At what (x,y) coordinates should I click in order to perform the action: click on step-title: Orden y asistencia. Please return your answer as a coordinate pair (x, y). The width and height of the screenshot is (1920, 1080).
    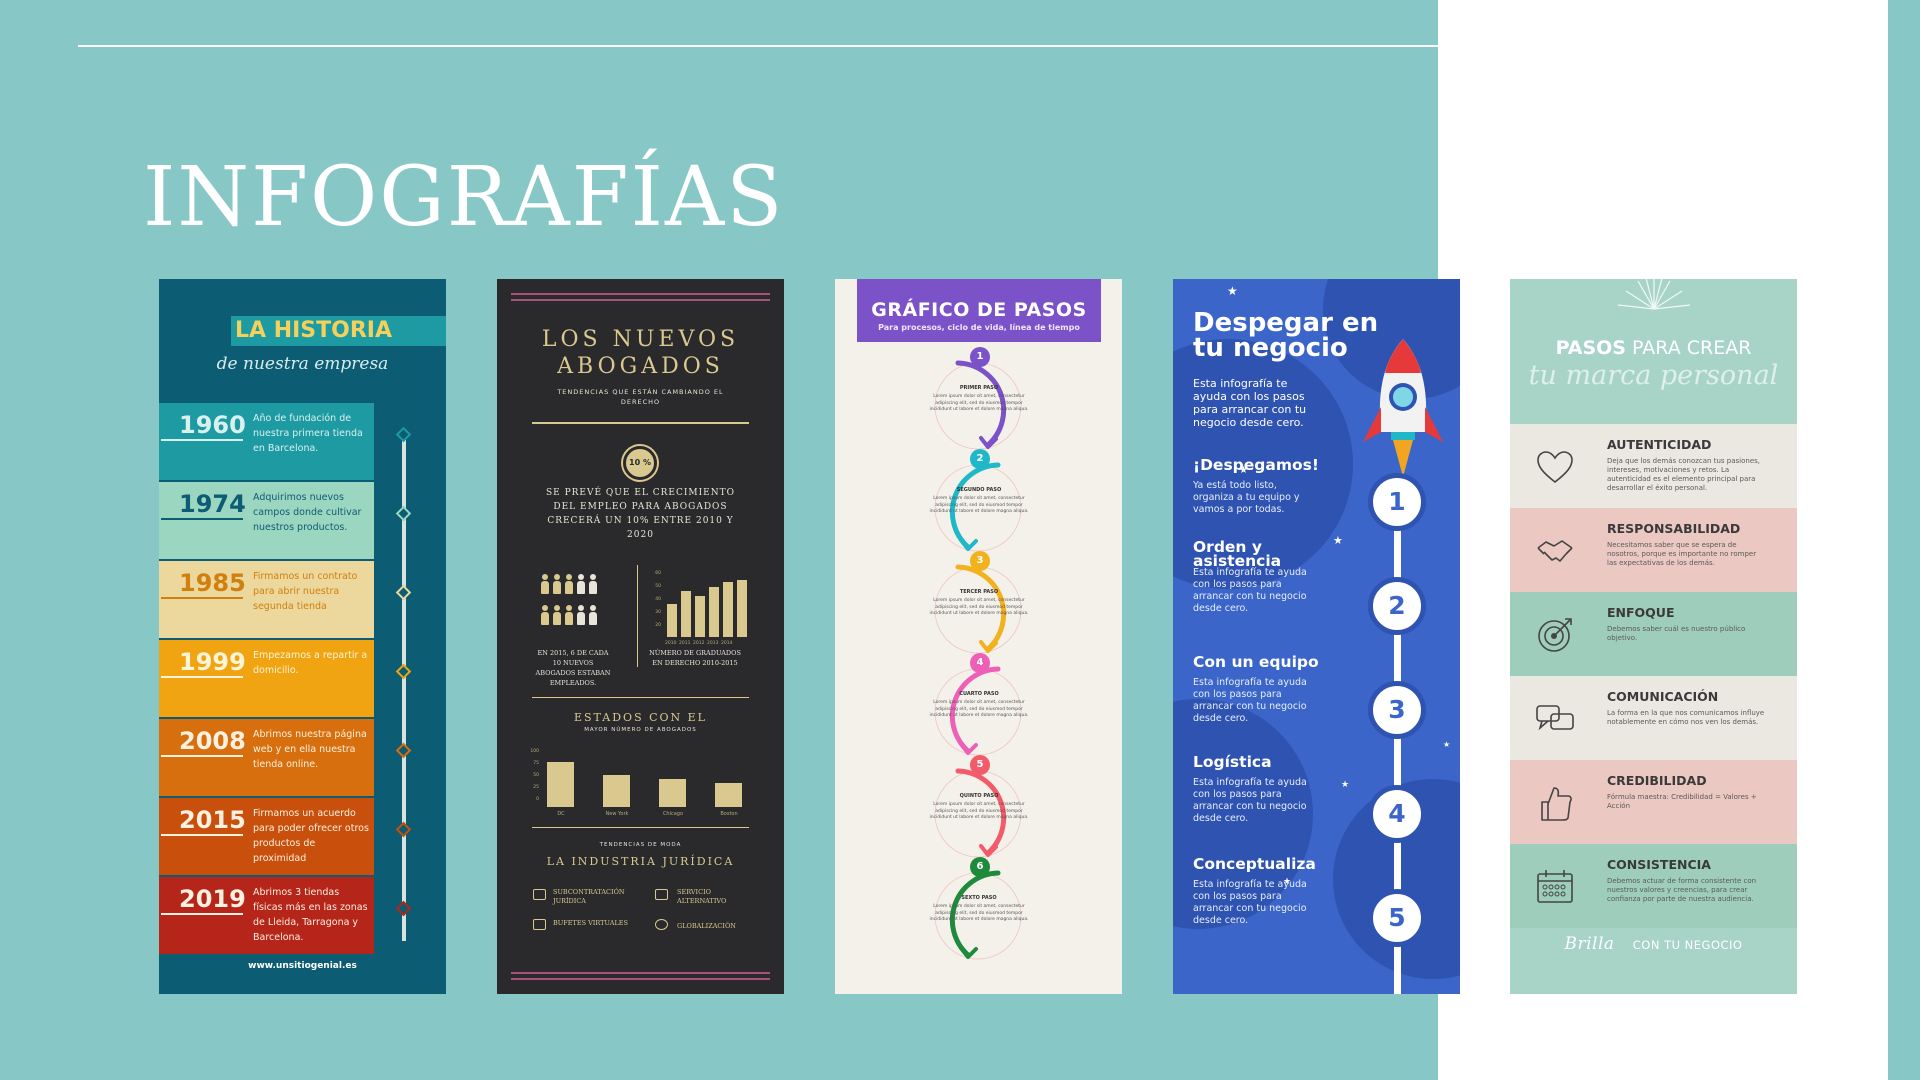
    Looking at the image, I should click on (1237, 554).